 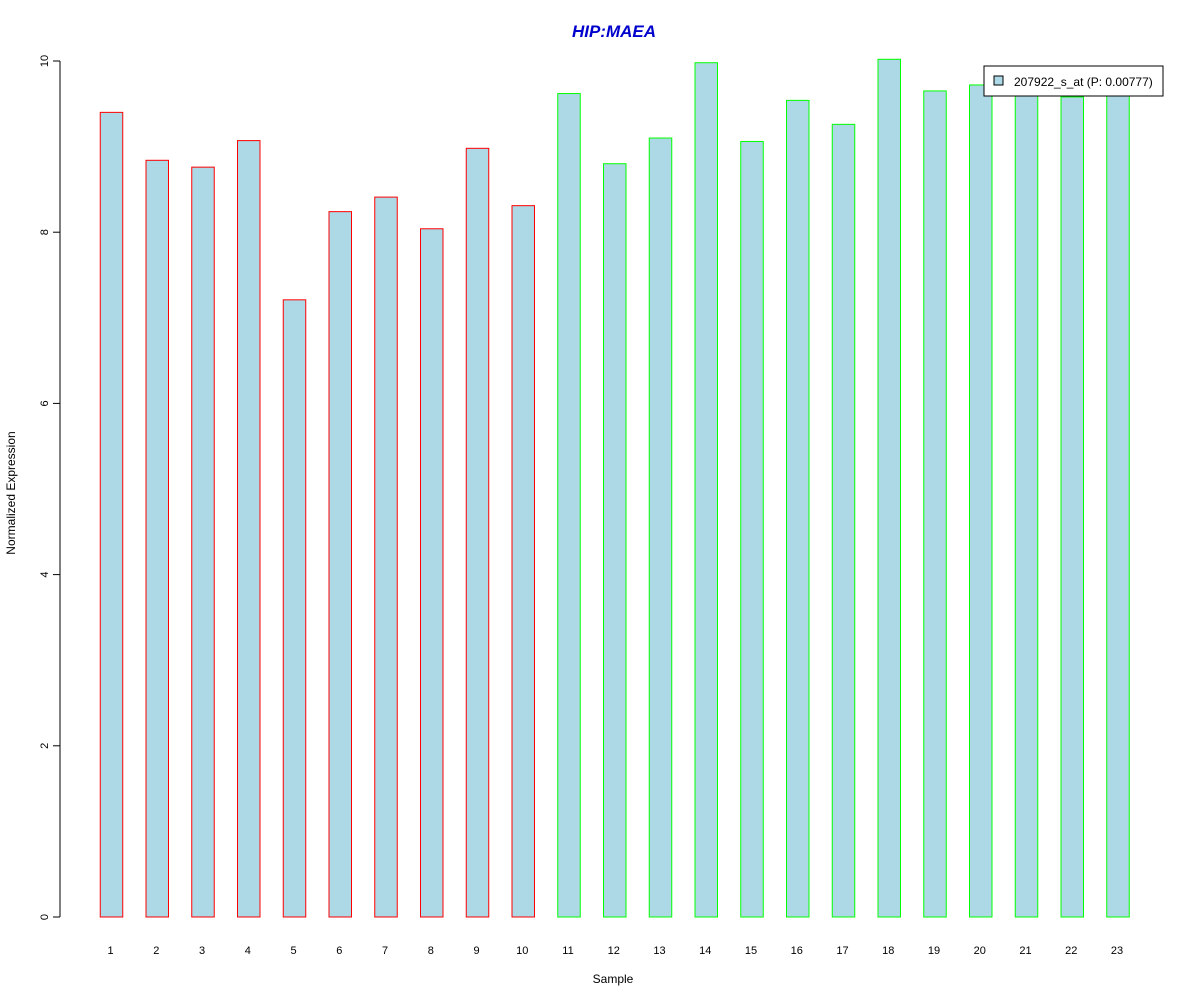 I want to click on x-tick-label: 17, so click(x=842, y=951).